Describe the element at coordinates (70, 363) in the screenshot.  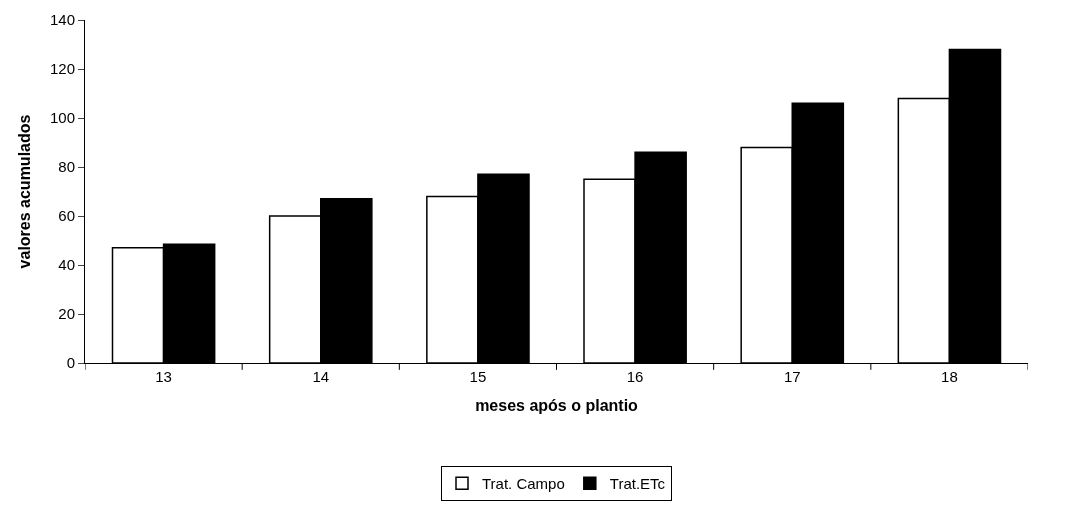
I see `y-tick-label: 0` at that location.